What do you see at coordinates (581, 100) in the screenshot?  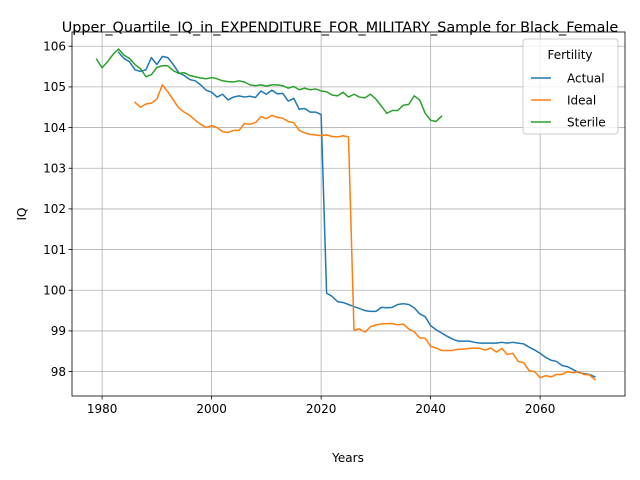 I see `legend-label-ideal: Ideal` at bounding box center [581, 100].